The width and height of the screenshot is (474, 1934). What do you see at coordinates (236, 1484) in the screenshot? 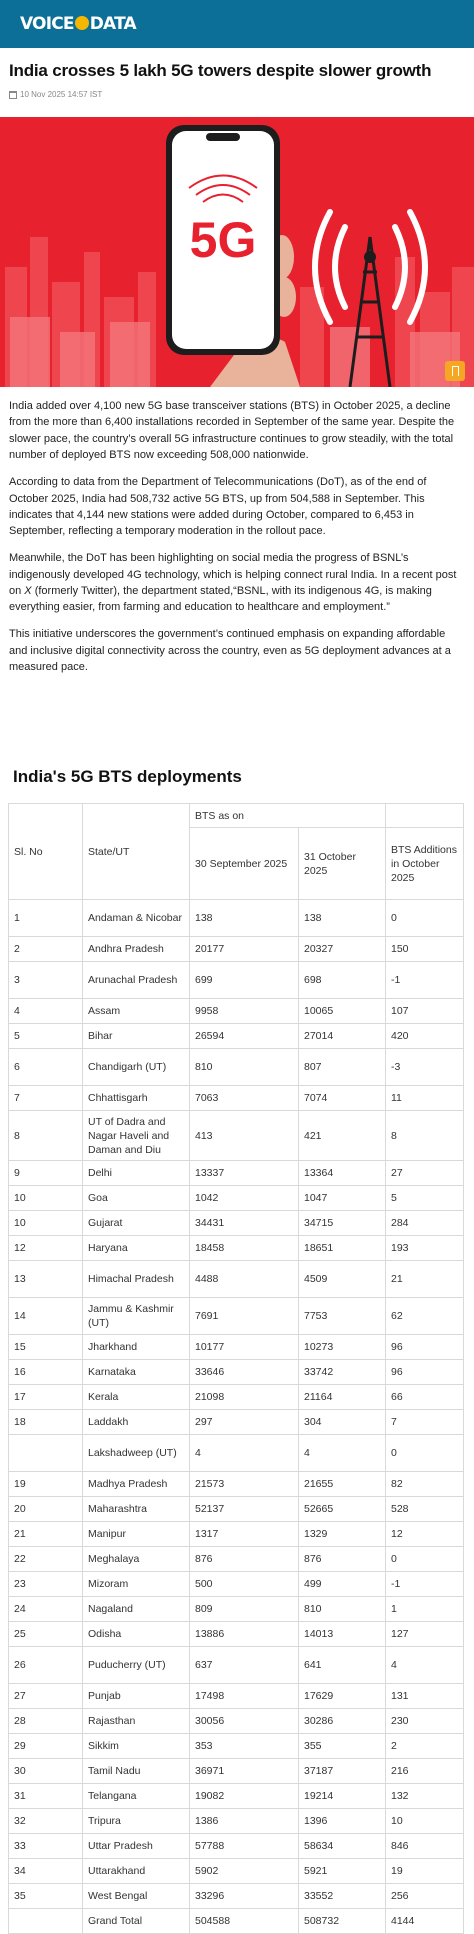
I see `table-row: 19 Madhya Pradesh 21573 21655 82` at bounding box center [236, 1484].